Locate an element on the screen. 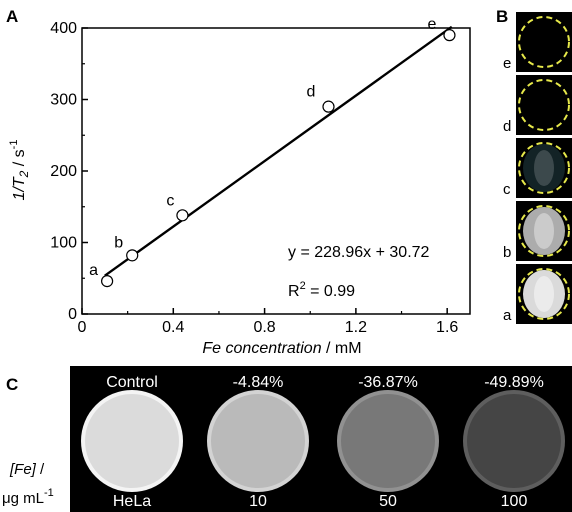 This screenshot has height=512, width=572. fit-equation: y = 228.96x + 30.72 is located at coordinates (359, 252).